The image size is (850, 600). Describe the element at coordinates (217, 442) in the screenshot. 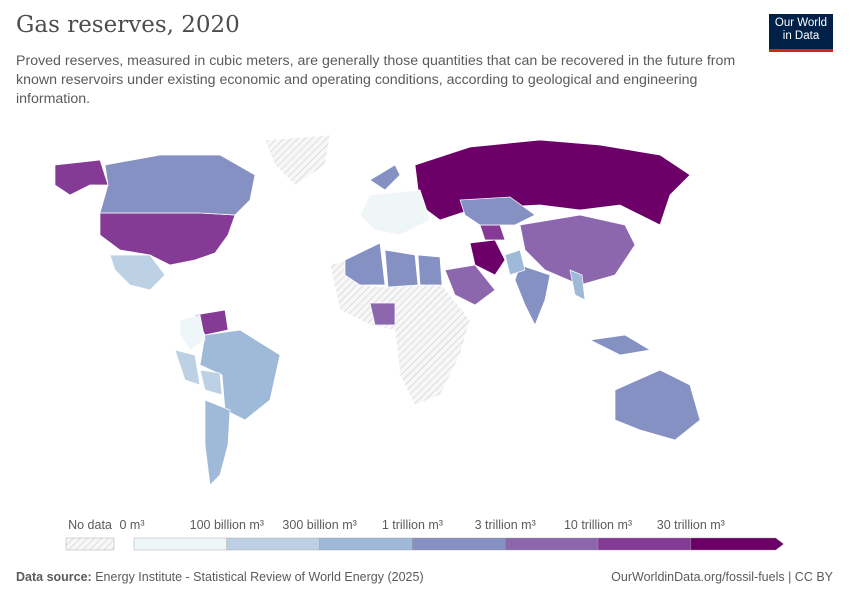

I see `country-argentina` at that location.